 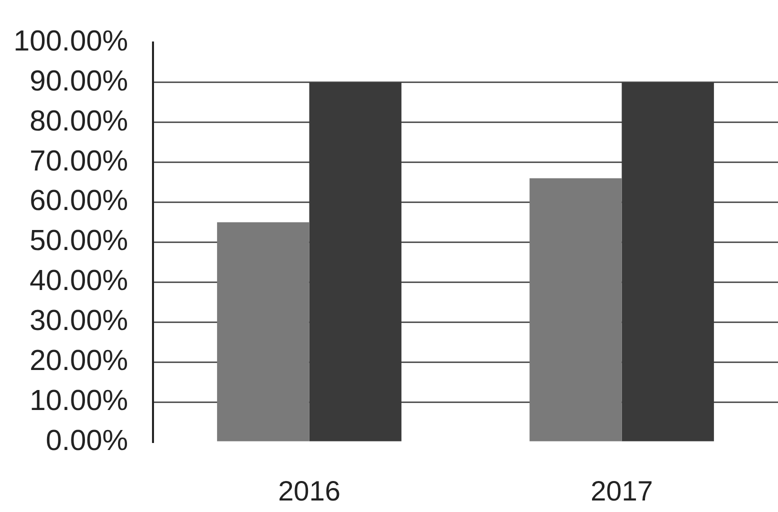 What do you see at coordinates (79, 161) in the screenshot?
I see `y-tick-label: 70.00%` at bounding box center [79, 161].